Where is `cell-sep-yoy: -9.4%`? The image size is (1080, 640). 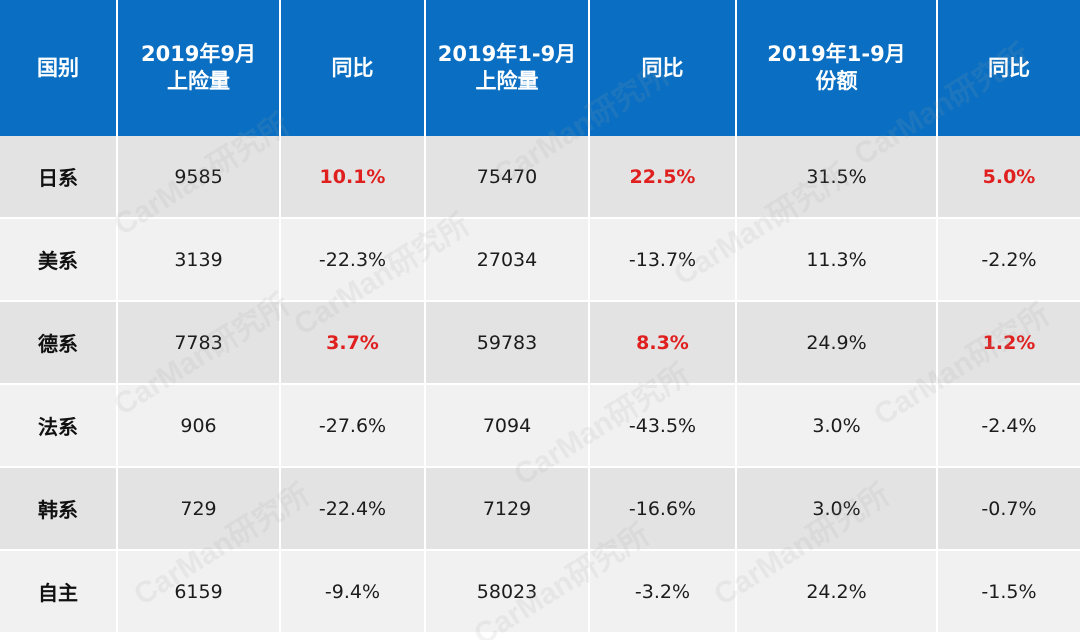 cell-sep-yoy: -9.4% is located at coordinates (353, 592).